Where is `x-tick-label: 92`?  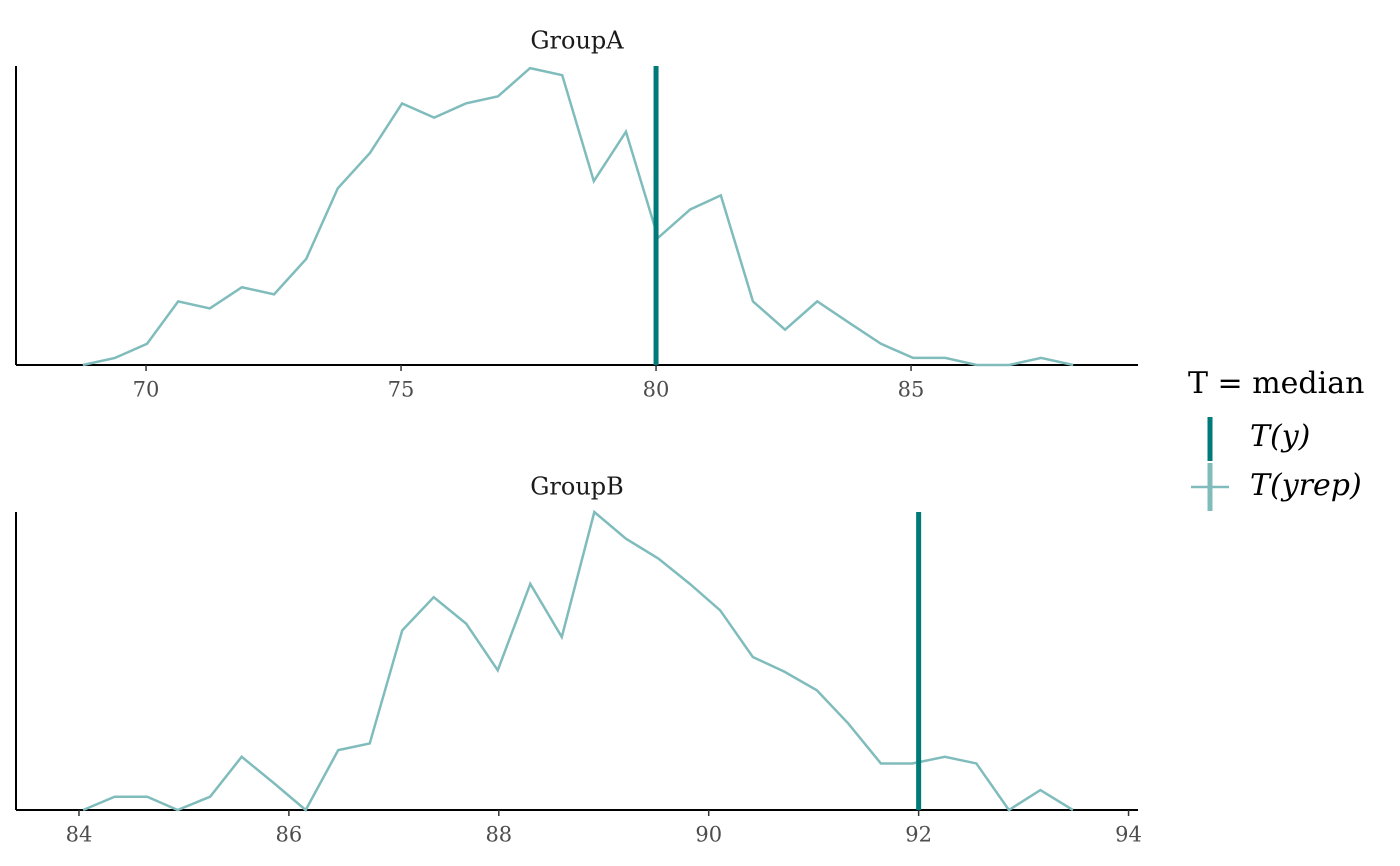 x-tick-label: 92 is located at coordinates (918, 835).